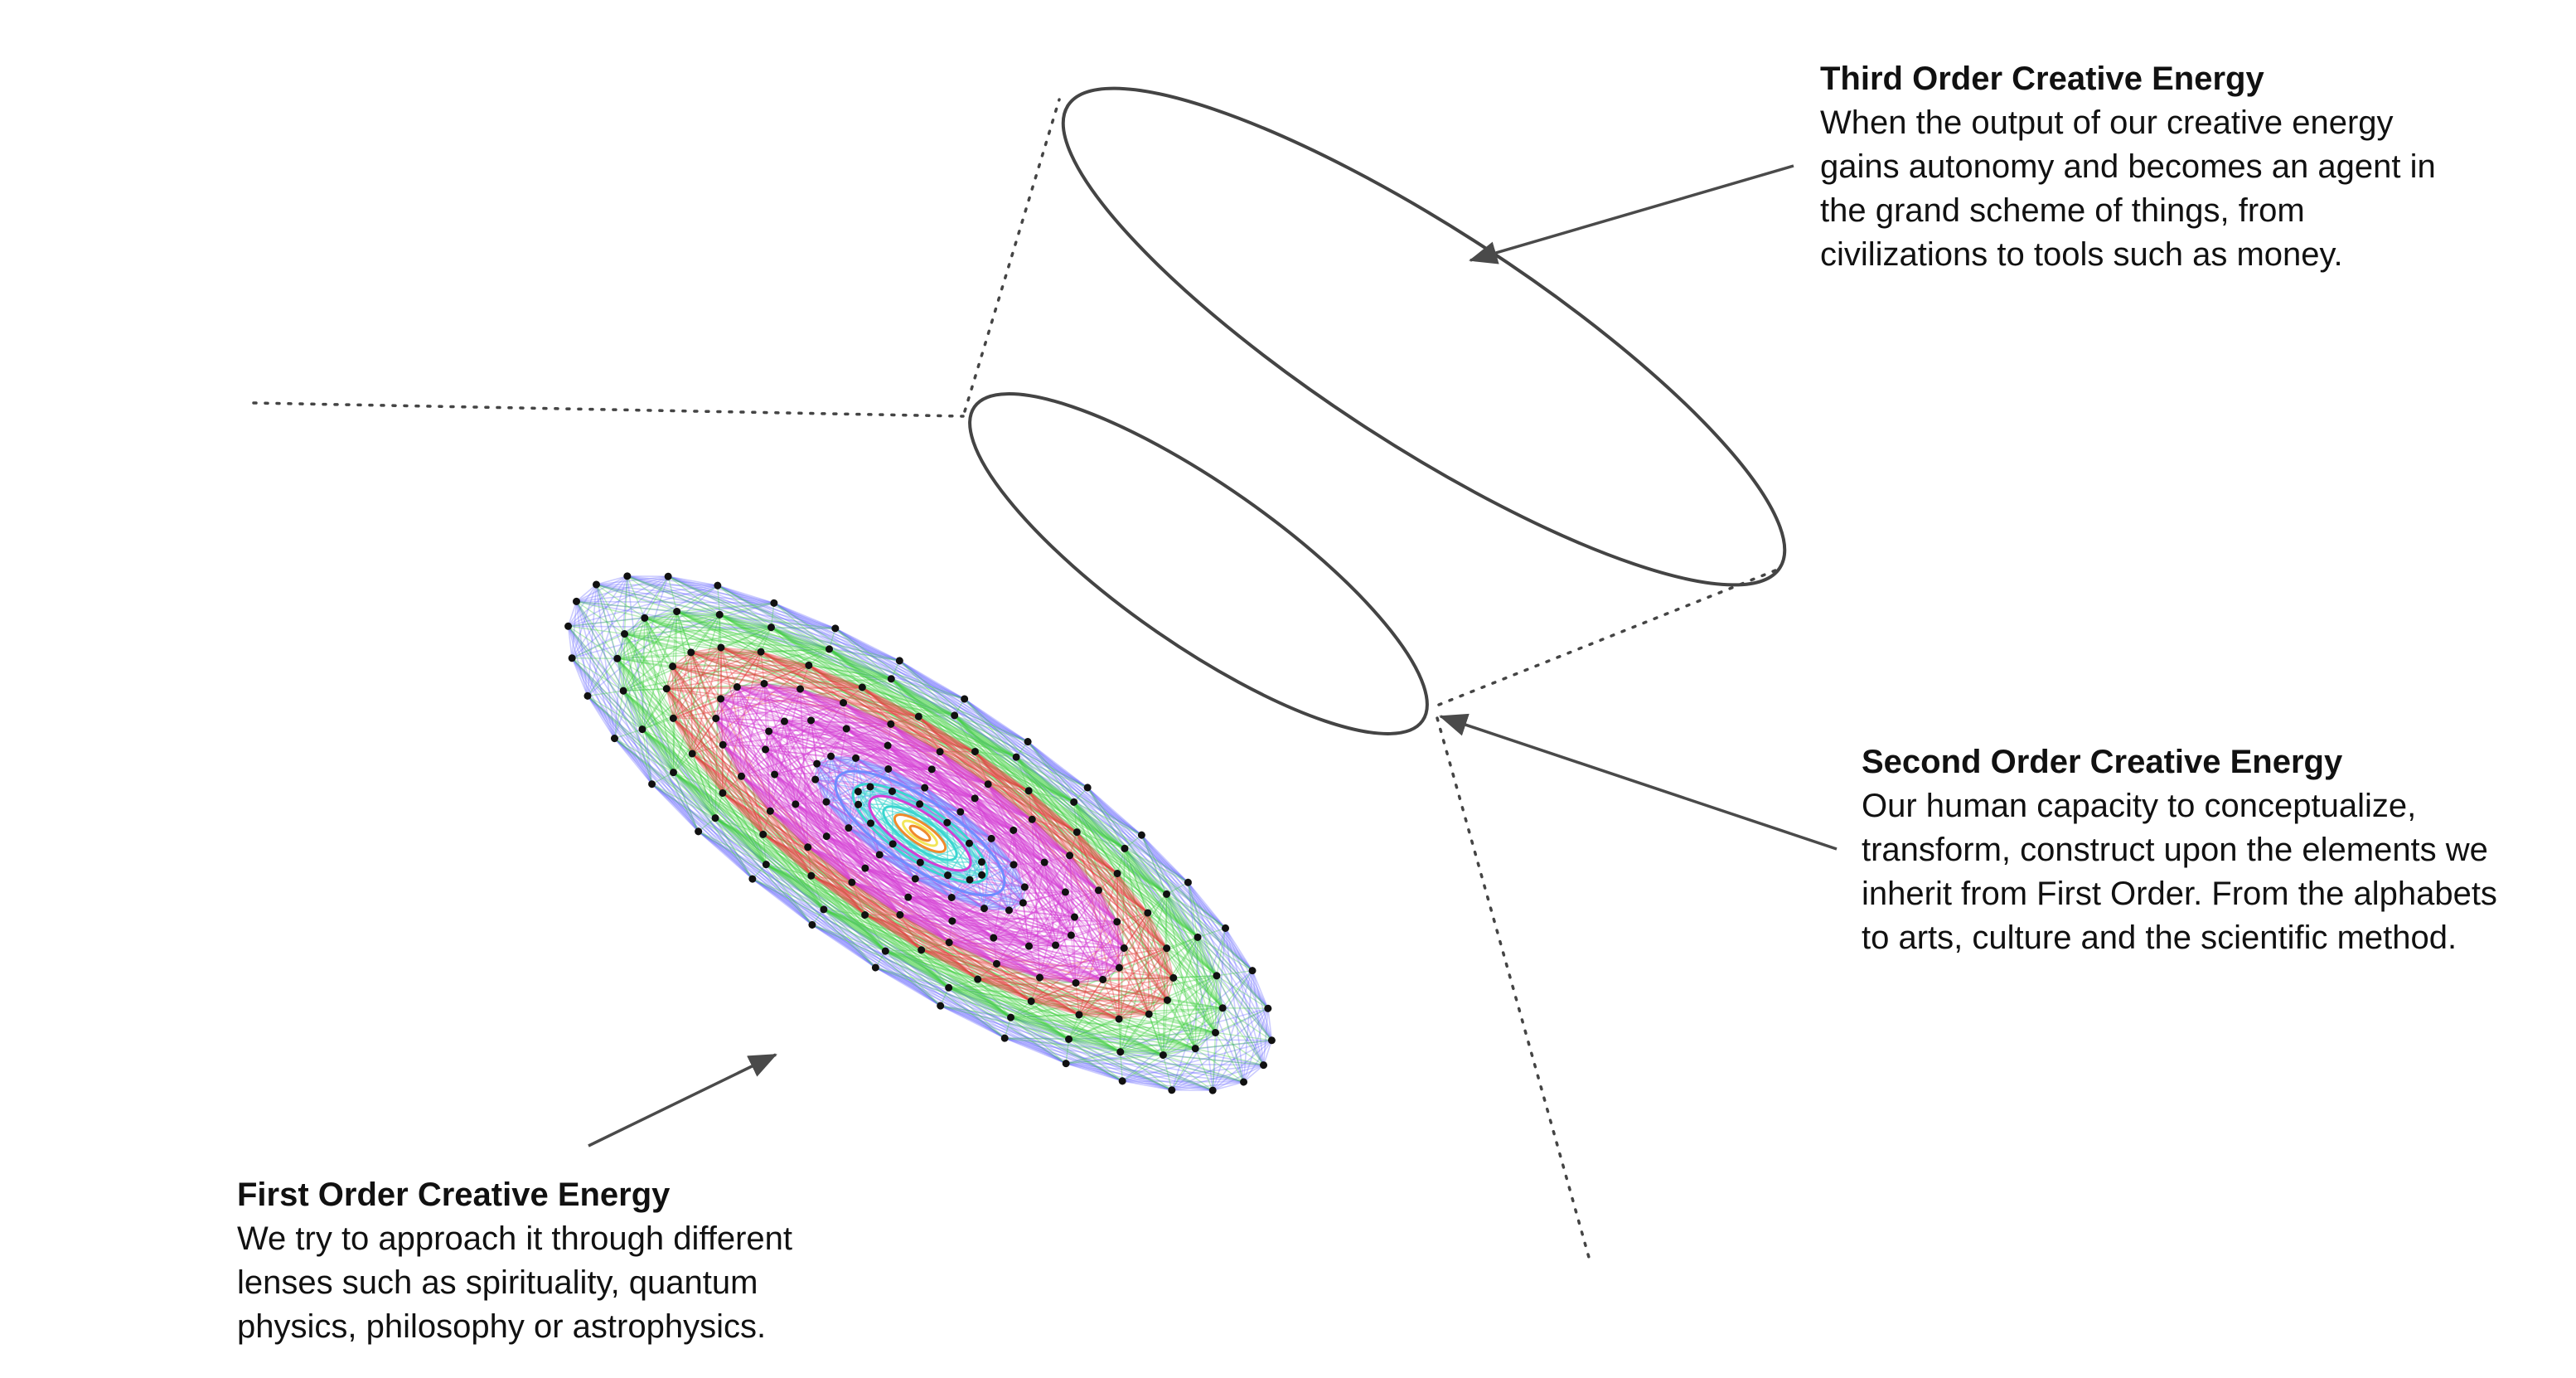  Describe the element at coordinates (1198, 564) in the screenshot. I see `second-order-ring` at that location.